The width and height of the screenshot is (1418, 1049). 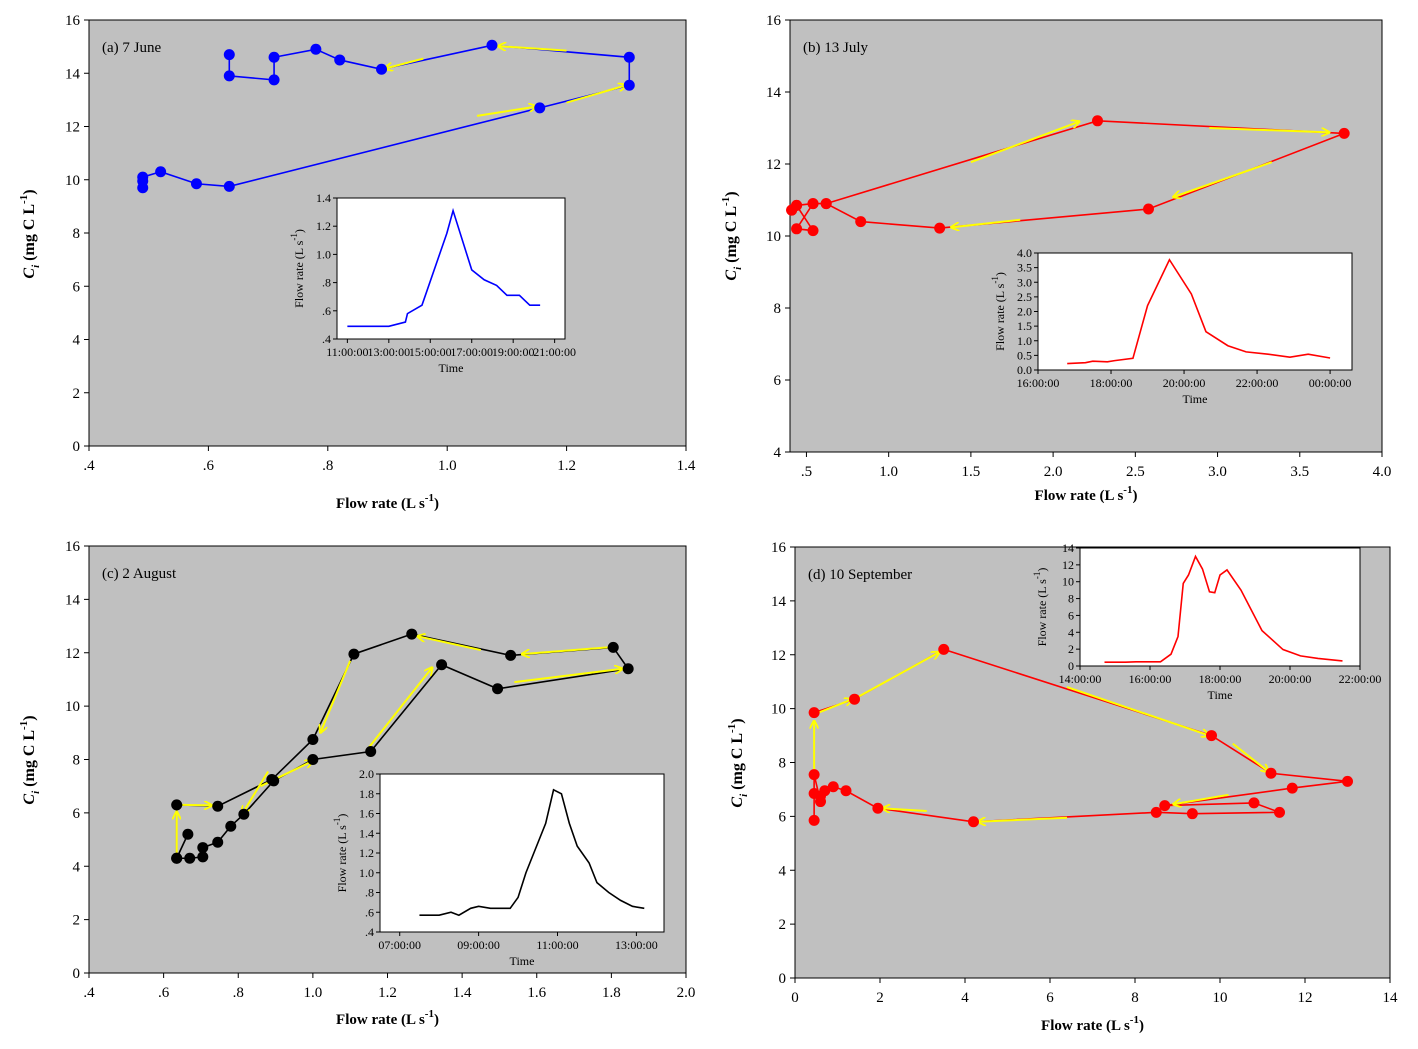 What do you see at coordinates (1391, 998) in the screenshot?
I see `x-tick-label: 14` at bounding box center [1391, 998].